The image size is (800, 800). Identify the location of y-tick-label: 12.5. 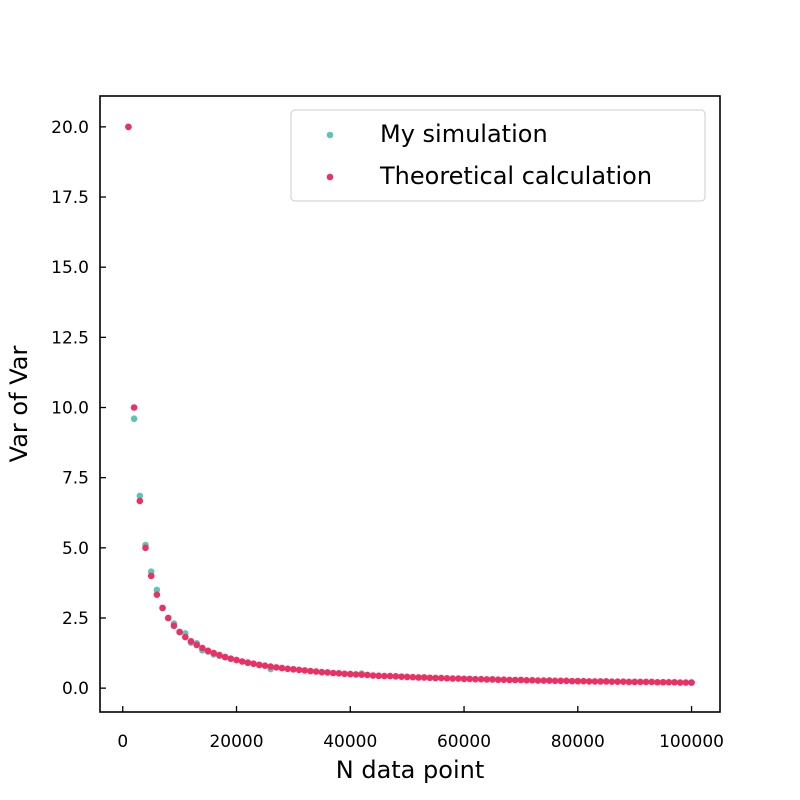
(70, 338).